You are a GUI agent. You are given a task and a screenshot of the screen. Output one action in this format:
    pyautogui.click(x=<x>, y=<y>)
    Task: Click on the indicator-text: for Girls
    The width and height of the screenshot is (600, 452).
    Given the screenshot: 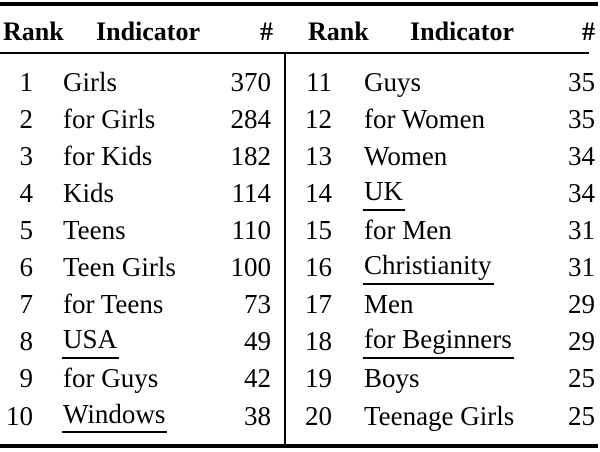 What is the action you would take?
    pyautogui.click(x=109, y=118)
    